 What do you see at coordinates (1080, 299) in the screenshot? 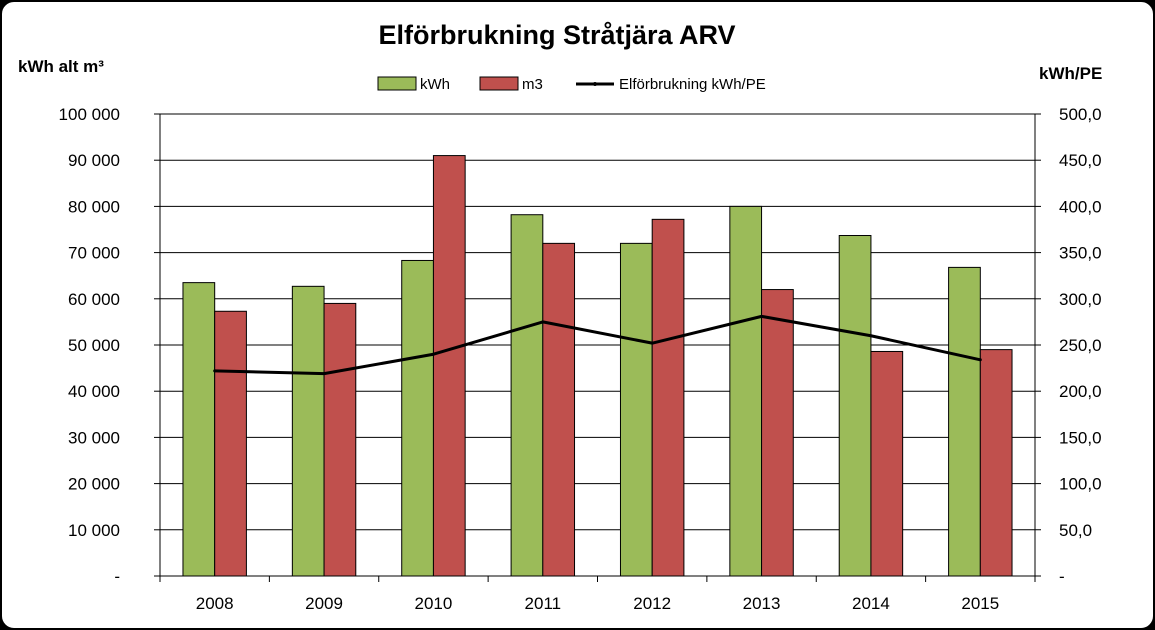
I see `right-tick-label: 300,0` at bounding box center [1080, 299].